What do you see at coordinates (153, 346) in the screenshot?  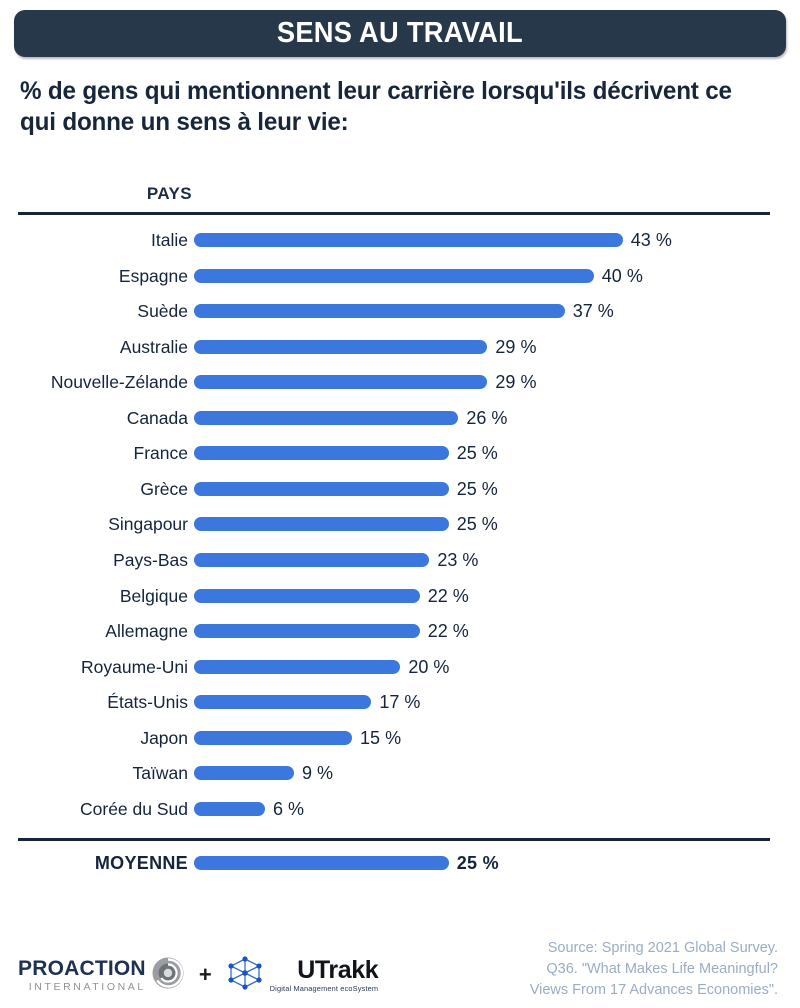 I see `bar-label: Australie` at bounding box center [153, 346].